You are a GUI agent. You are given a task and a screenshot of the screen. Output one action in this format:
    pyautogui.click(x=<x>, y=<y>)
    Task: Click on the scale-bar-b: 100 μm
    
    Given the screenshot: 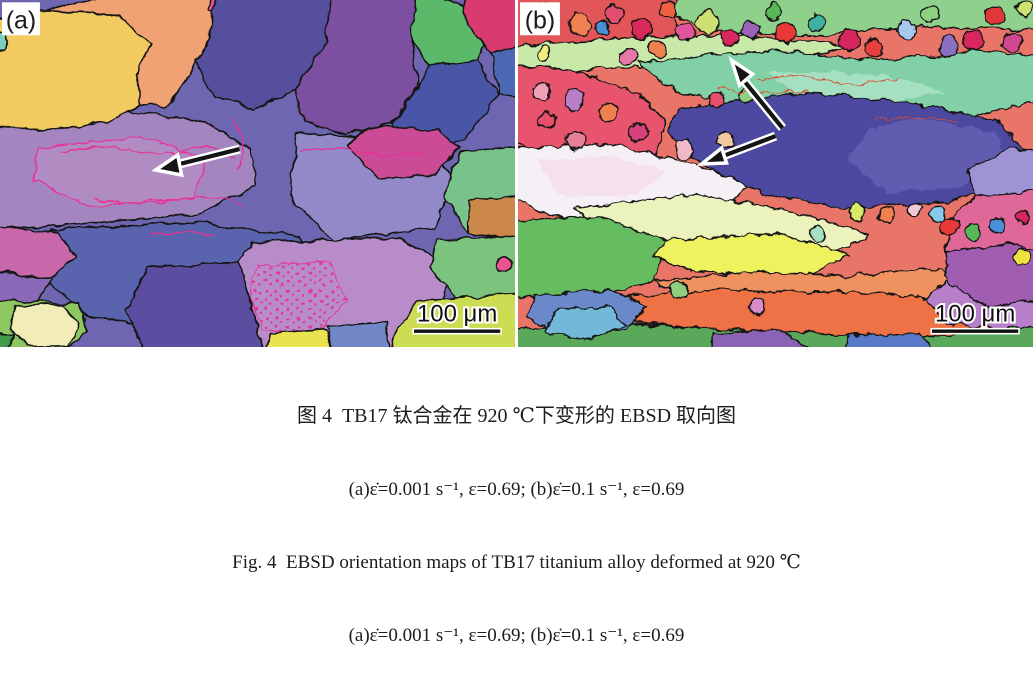 What is the action you would take?
    pyautogui.click(x=975, y=317)
    